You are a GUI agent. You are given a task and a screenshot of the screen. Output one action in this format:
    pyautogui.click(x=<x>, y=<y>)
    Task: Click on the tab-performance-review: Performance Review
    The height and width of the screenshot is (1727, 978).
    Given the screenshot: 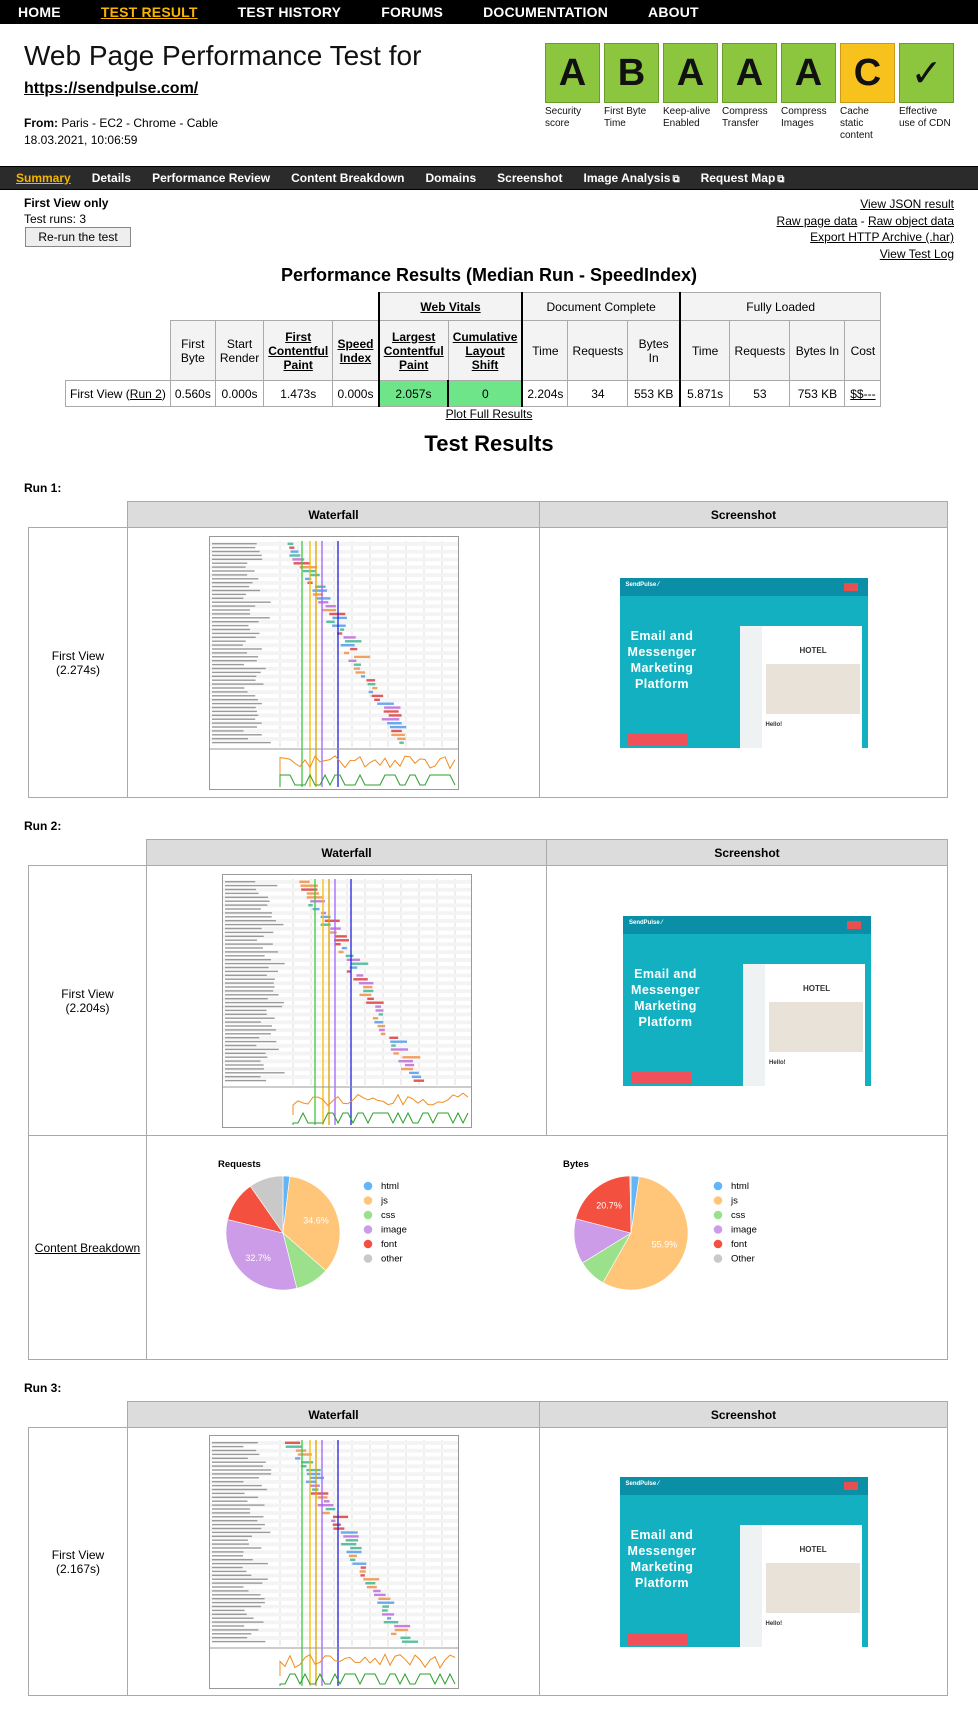 What is the action you would take?
    pyautogui.click(x=211, y=178)
    